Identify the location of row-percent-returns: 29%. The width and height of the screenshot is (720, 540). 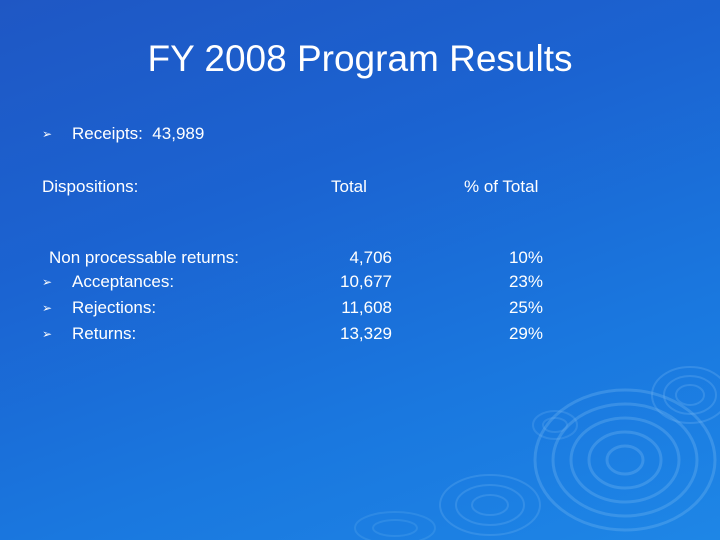
(525, 333).